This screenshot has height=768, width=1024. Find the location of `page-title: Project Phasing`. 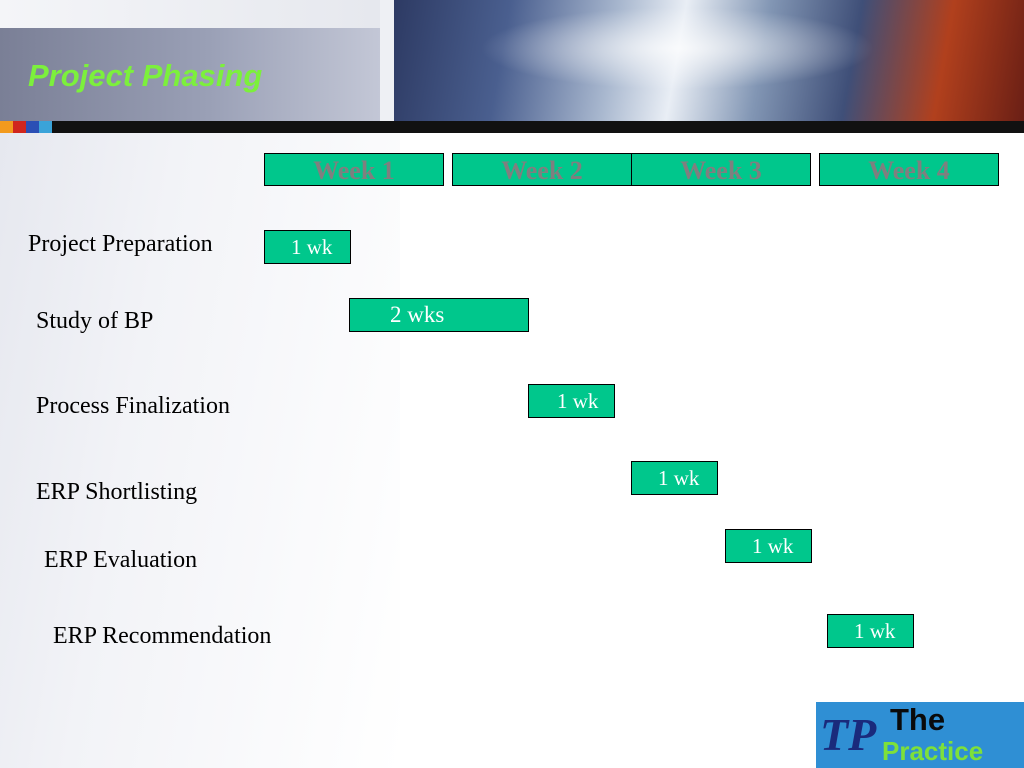

page-title: Project Phasing is located at coordinates (145, 75).